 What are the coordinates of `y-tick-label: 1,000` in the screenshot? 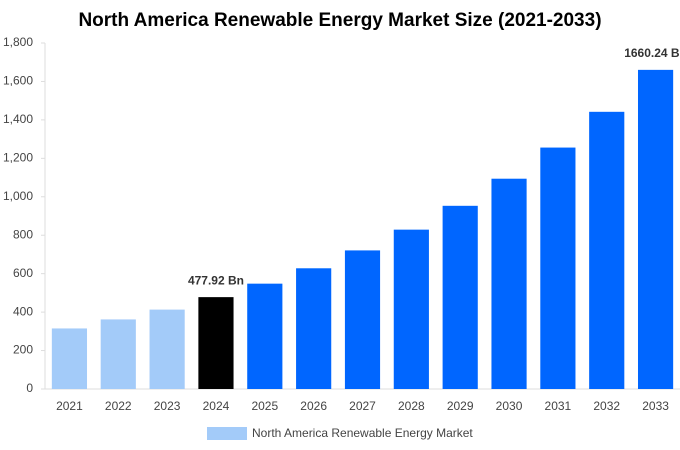 It's located at (18, 196).